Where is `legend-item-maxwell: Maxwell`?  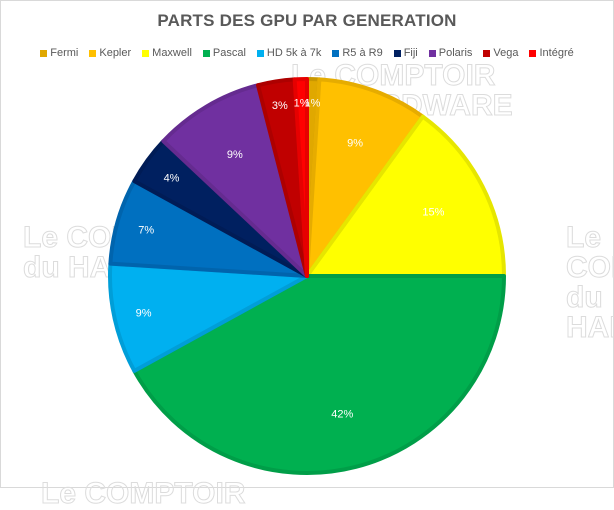
legend-item-maxwell: Maxwell is located at coordinates (167, 53).